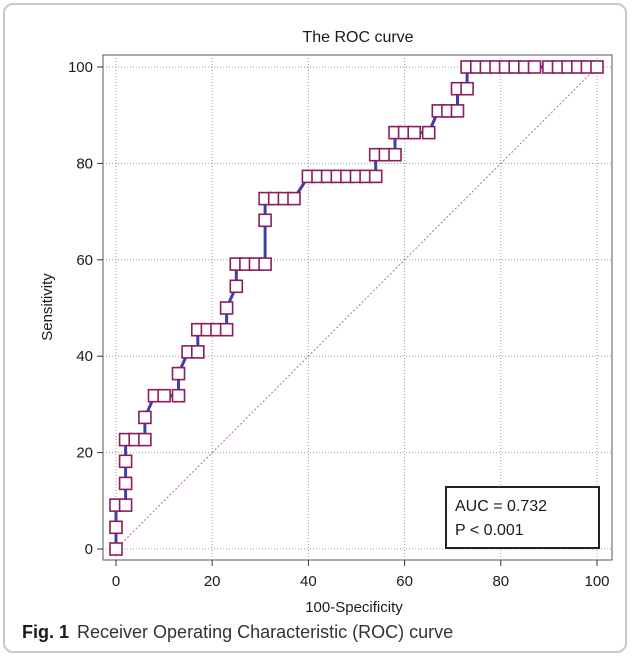 Image resolution: width=634 pixels, height=660 pixels. What do you see at coordinates (357, 37) in the screenshot?
I see `chart-title: The ROC curve` at bounding box center [357, 37].